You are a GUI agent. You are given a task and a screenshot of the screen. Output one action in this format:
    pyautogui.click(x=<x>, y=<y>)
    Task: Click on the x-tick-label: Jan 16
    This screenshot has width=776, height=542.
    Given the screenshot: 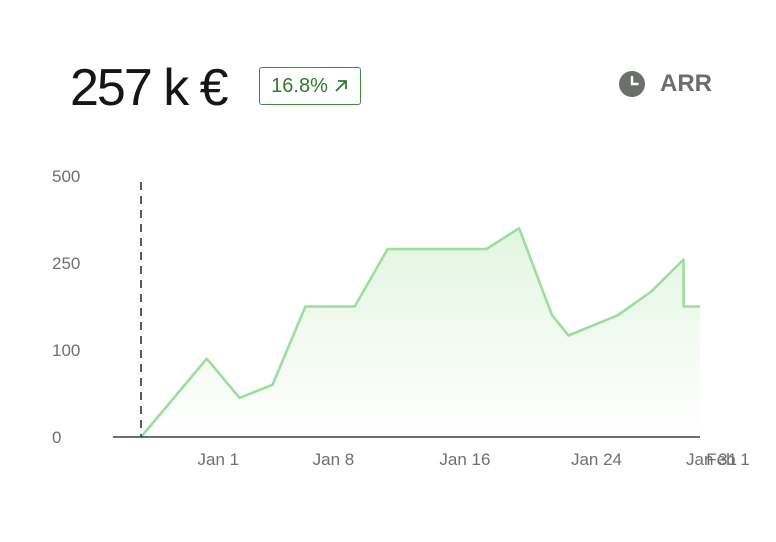 What is the action you would take?
    pyautogui.click(x=464, y=459)
    